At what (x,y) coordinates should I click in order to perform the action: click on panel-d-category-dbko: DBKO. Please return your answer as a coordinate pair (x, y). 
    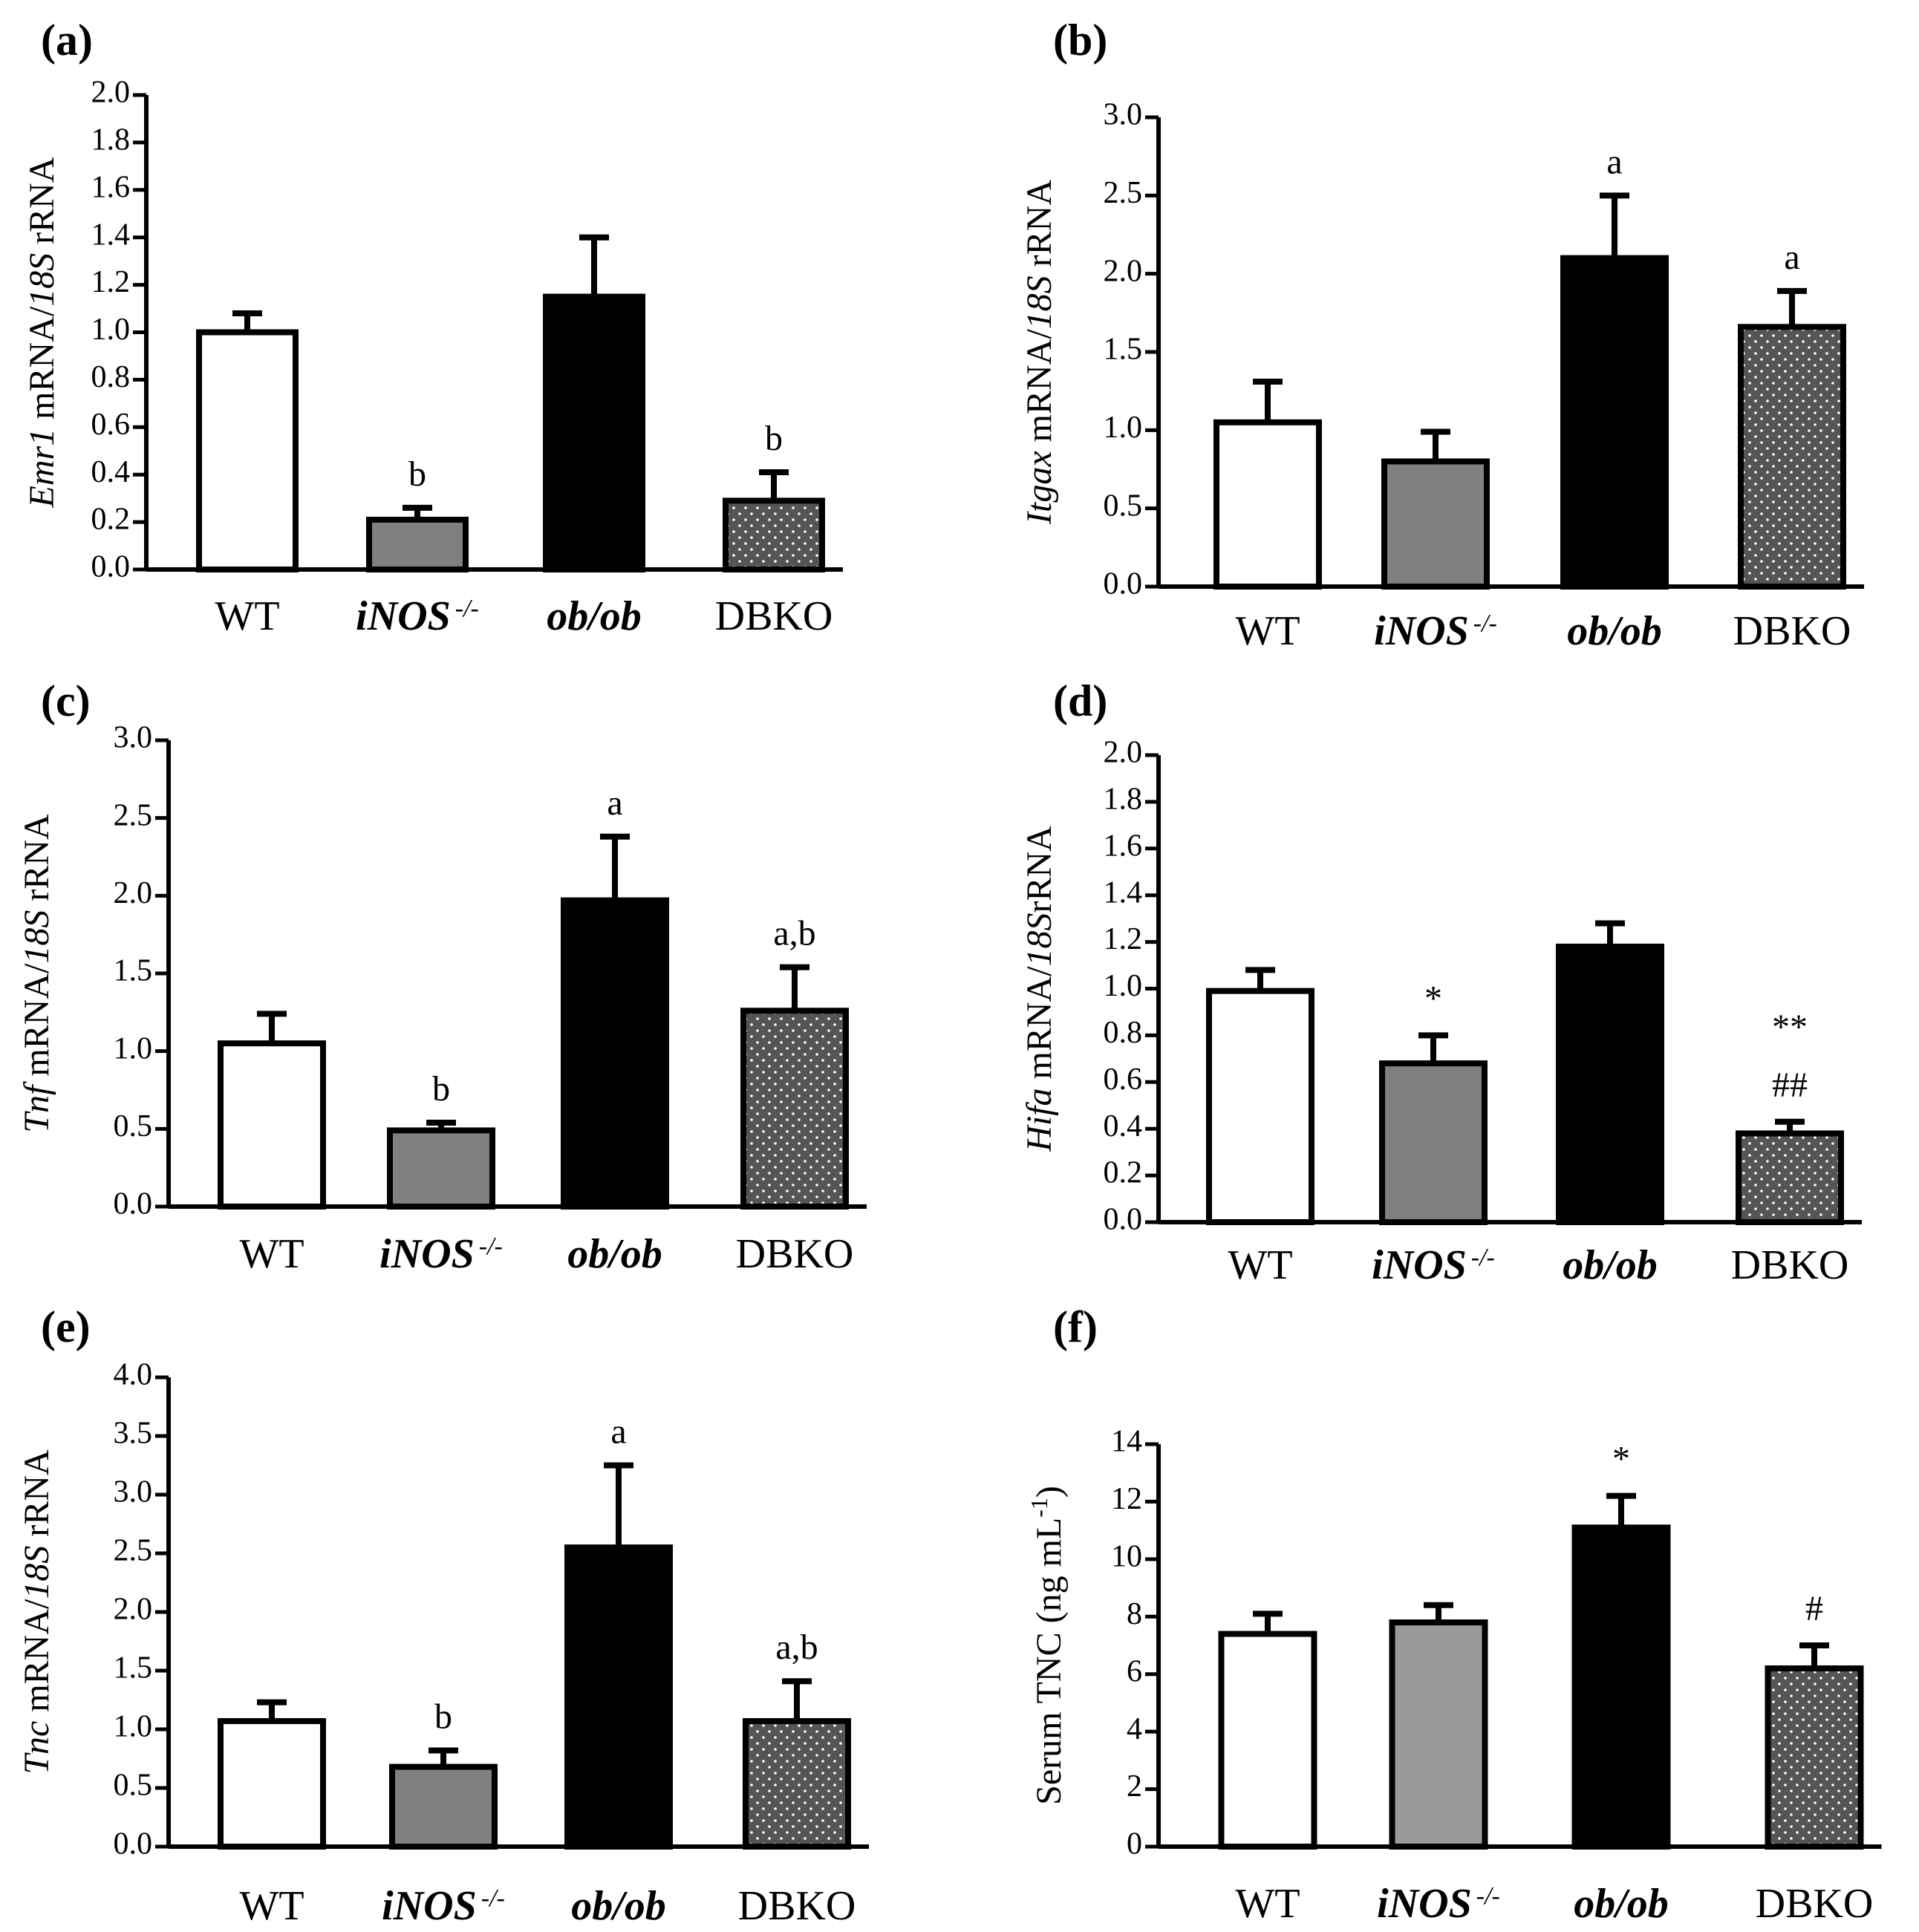
    Looking at the image, I should click on (1790, 1265).